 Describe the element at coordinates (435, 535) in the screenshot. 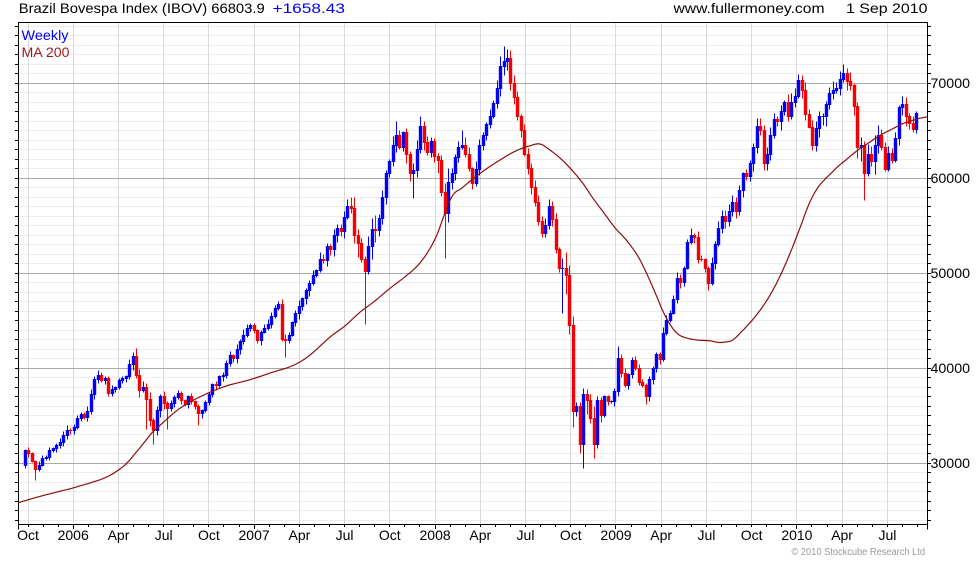

I see `svg-text: 2008` at that location.